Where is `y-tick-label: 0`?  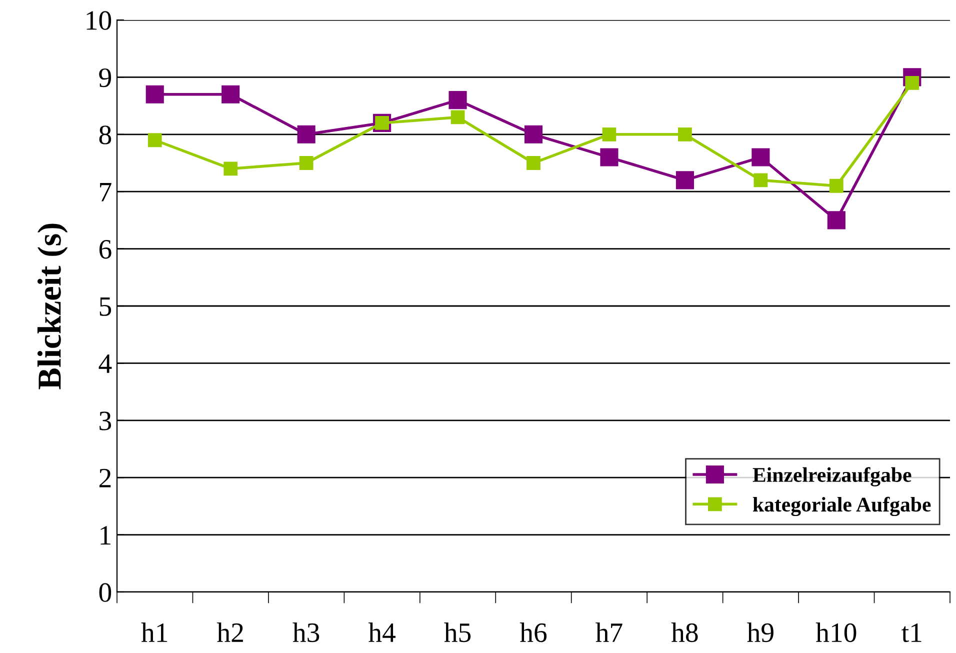
y-tick-label: 0 is located at coordinates (105, 592).